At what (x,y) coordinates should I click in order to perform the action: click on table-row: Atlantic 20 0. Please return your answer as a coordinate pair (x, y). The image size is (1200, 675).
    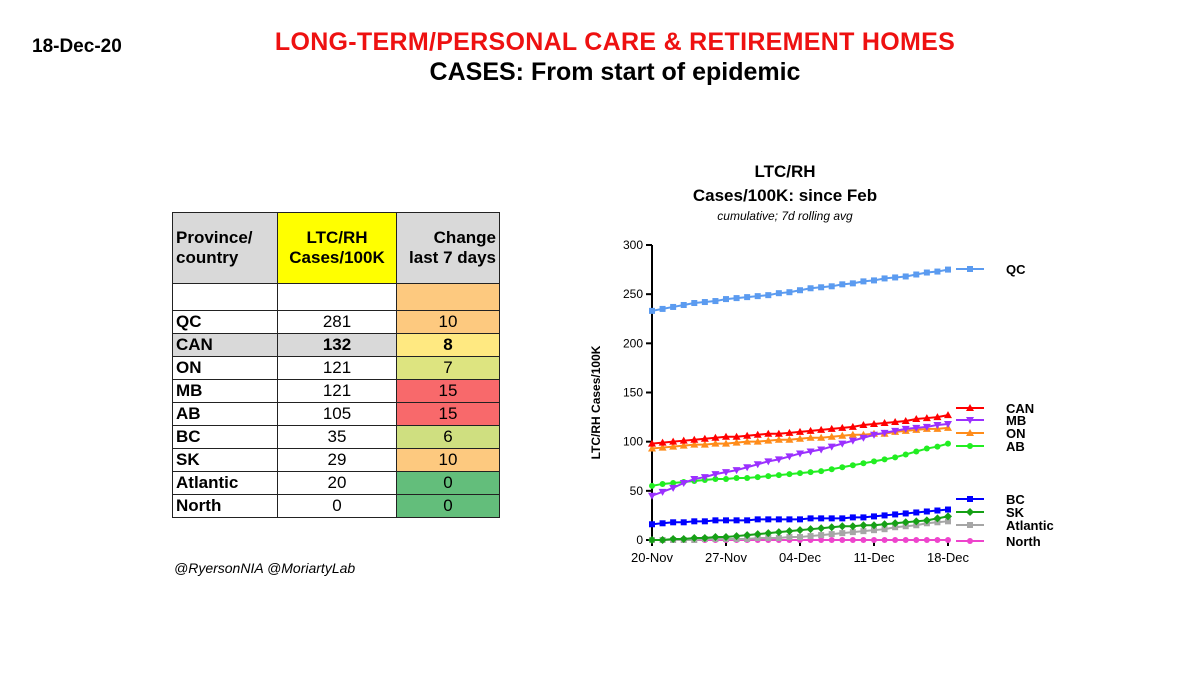
    Looking at the image, I should click on (336, 483).